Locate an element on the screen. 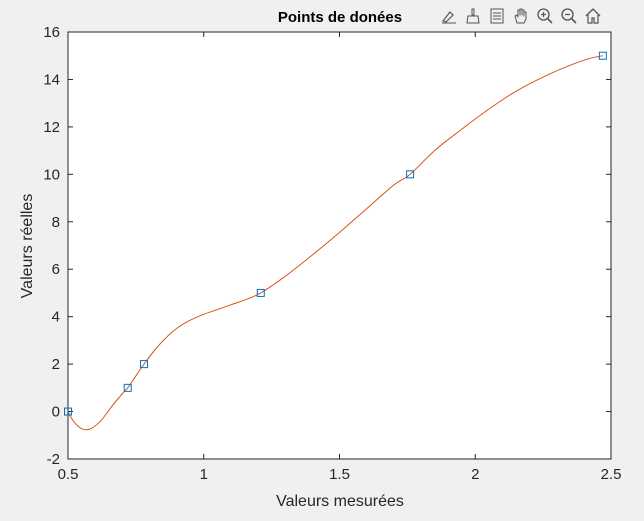  chart-title: Points de donées is located at coordinates (340, 17).